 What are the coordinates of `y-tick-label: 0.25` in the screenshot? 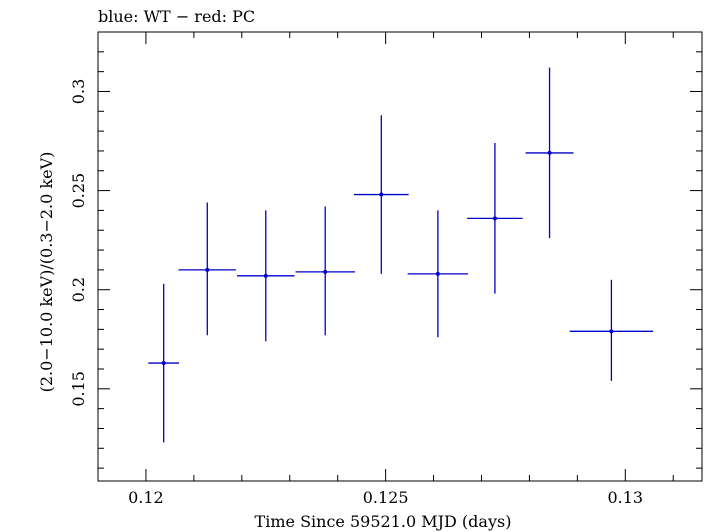 It's located at (78, 191).